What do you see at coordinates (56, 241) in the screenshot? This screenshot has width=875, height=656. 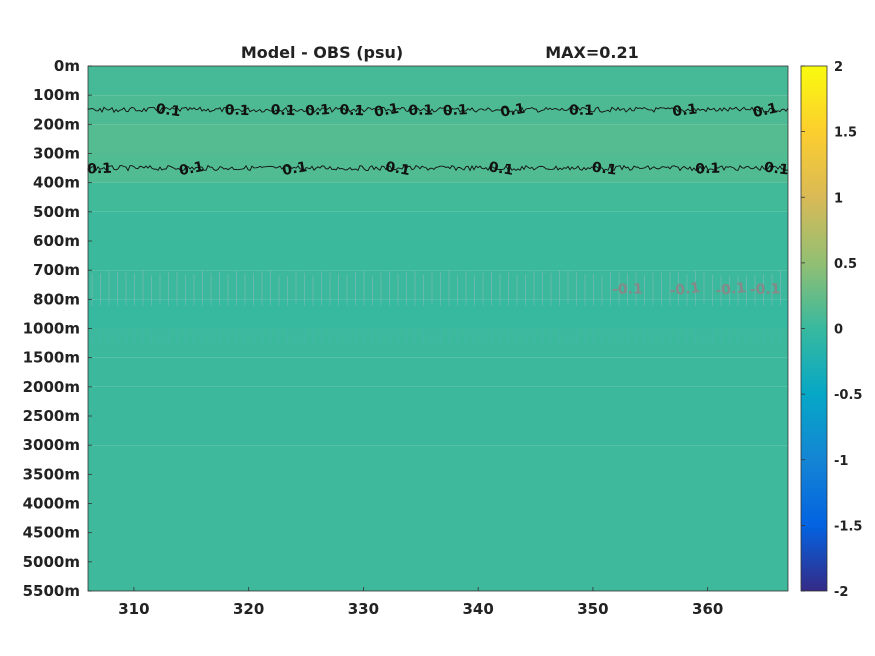 I see `y-tick-label: 600m` at bounding box center [56, 241].